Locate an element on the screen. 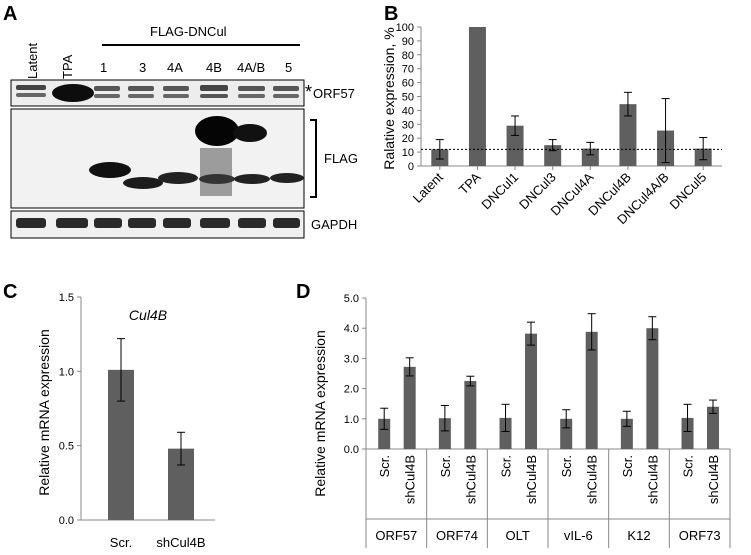 Image resolution: width=751 pixels, height=555 pixels. chart-b-y-tick-label: 40 is located at coordinates (408, 111).